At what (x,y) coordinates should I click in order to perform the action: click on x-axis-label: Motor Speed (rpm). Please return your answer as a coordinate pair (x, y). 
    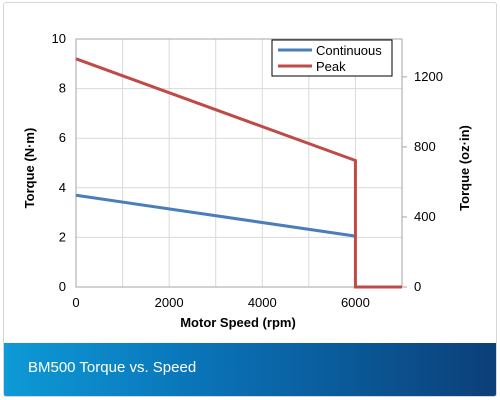
    Looking at the image, I should click on (238, 322).